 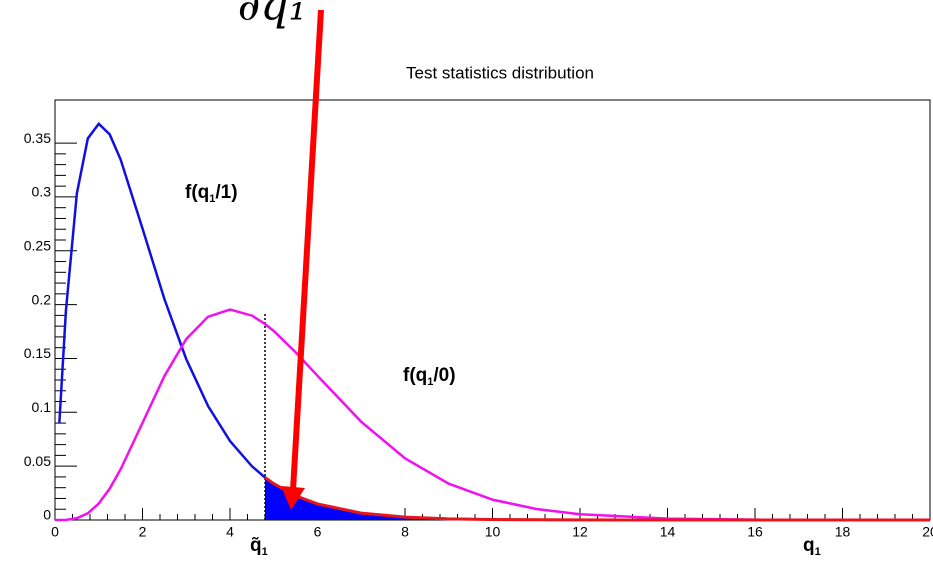 What do you see at coordinates (230, 532) in the screenshot?
I see `x-tick-label: 4` at bounding box center [230, 532].